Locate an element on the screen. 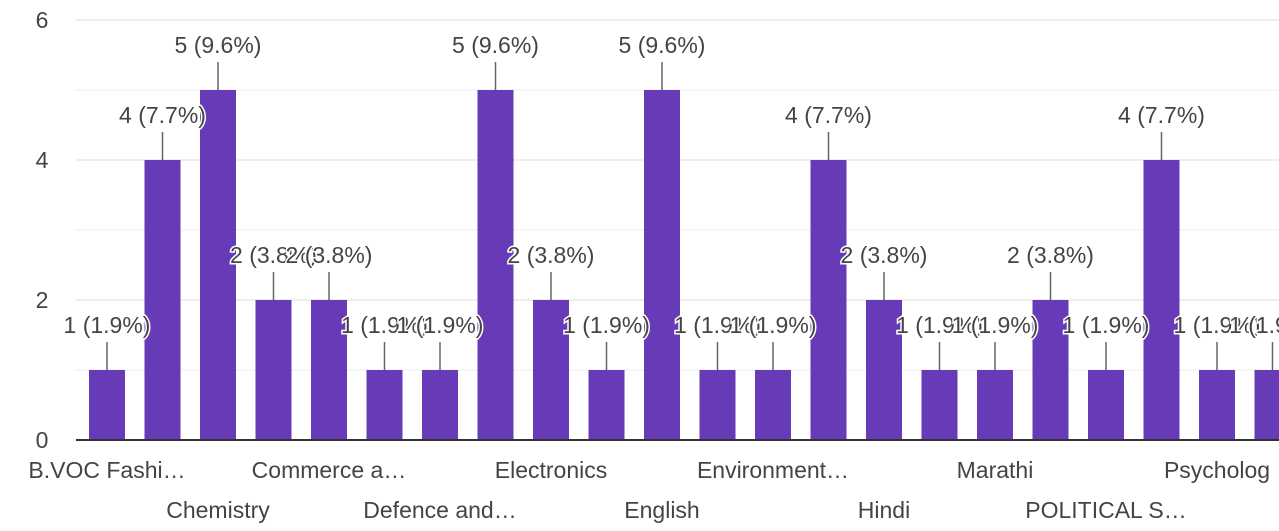  x-tick-label: Marathi is located at coordinates (995, 470).